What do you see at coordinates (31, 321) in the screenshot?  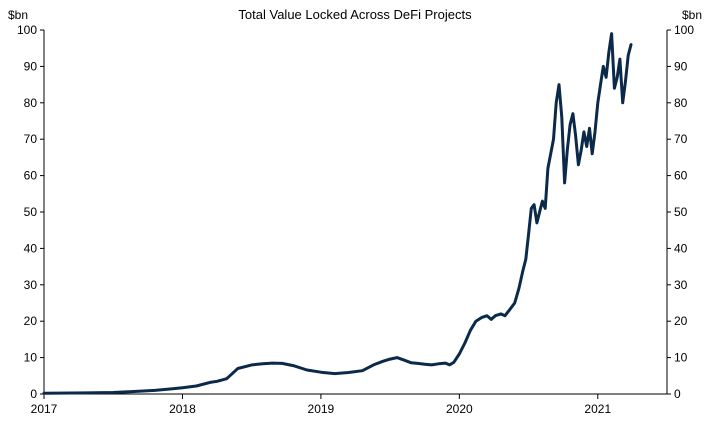 I see `y-tick-label-left-20: 20` at bounding box center [31, 321].